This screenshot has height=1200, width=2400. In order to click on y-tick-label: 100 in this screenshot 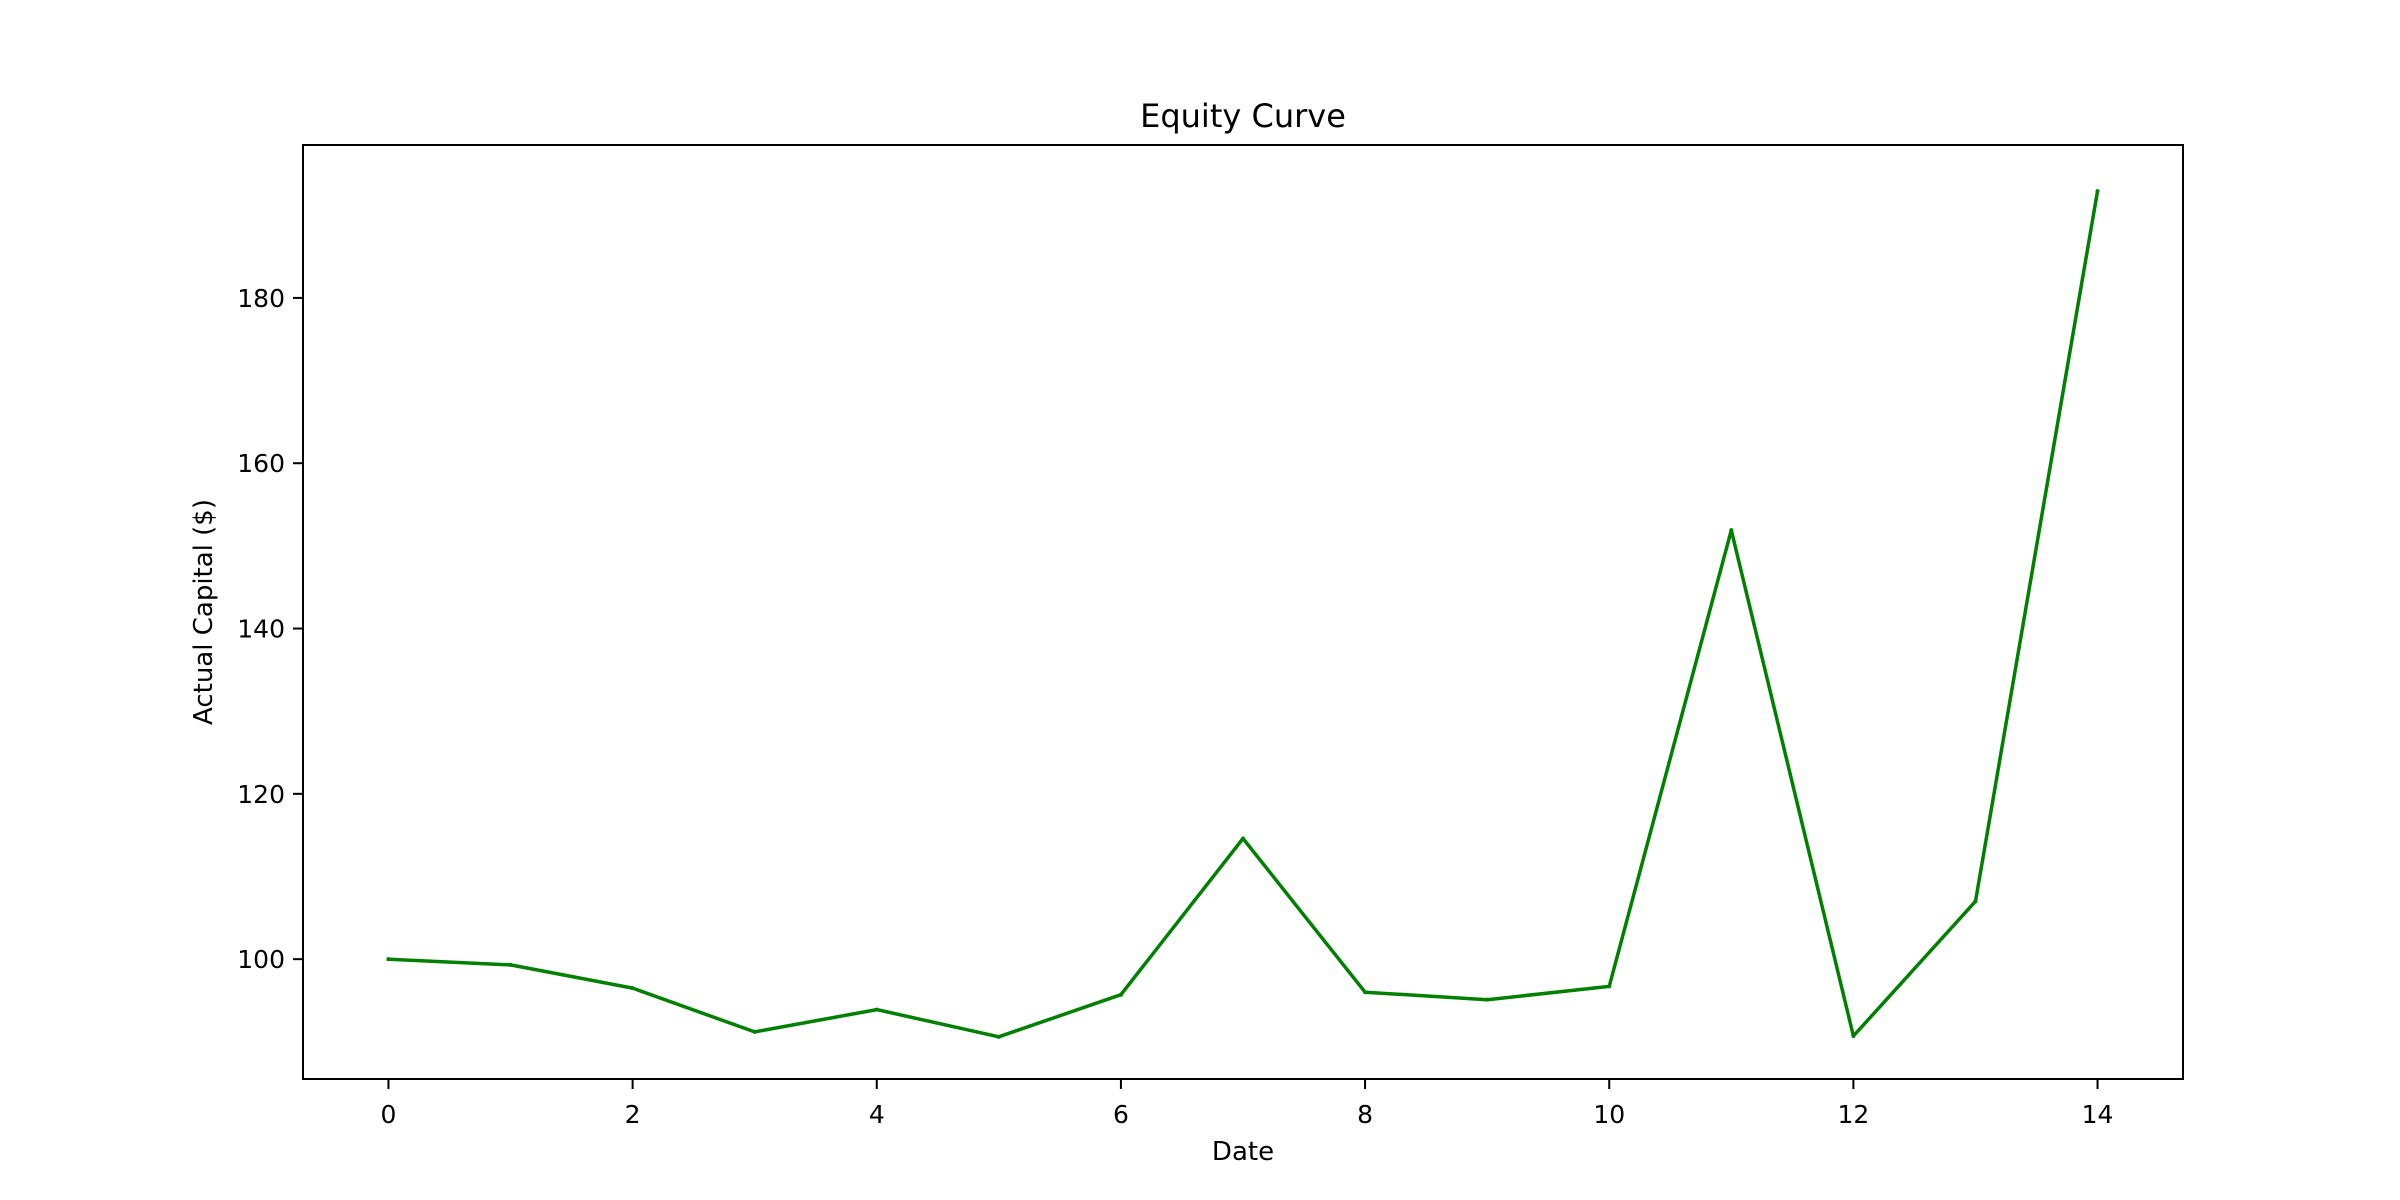, I will do `click(261, 959)`.